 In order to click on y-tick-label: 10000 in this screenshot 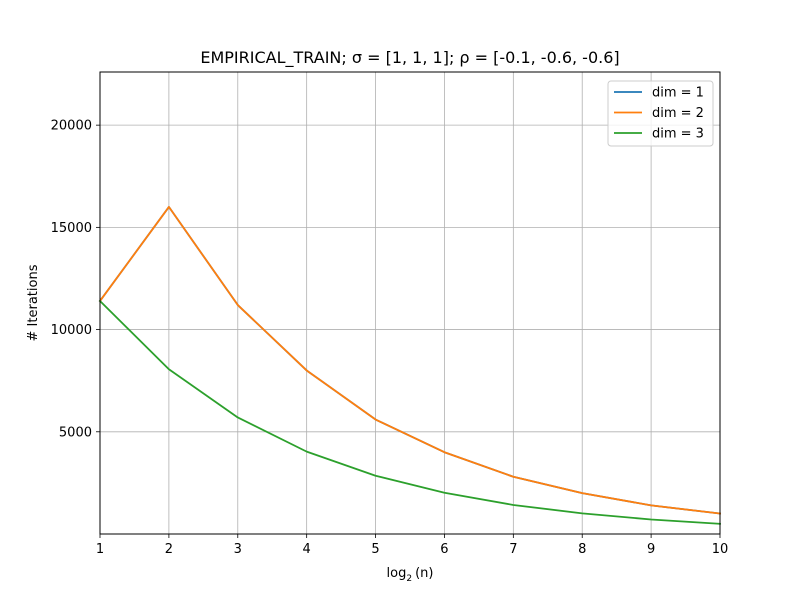, I will do `click(71, 330)`.